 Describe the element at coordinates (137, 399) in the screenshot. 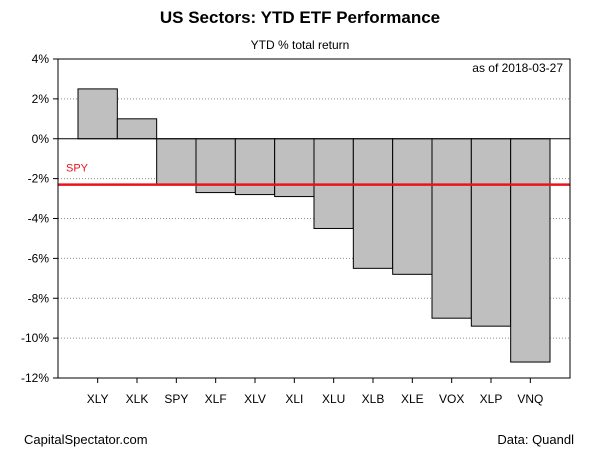

I see `x-tick-label-xlk: XLK` at that location.